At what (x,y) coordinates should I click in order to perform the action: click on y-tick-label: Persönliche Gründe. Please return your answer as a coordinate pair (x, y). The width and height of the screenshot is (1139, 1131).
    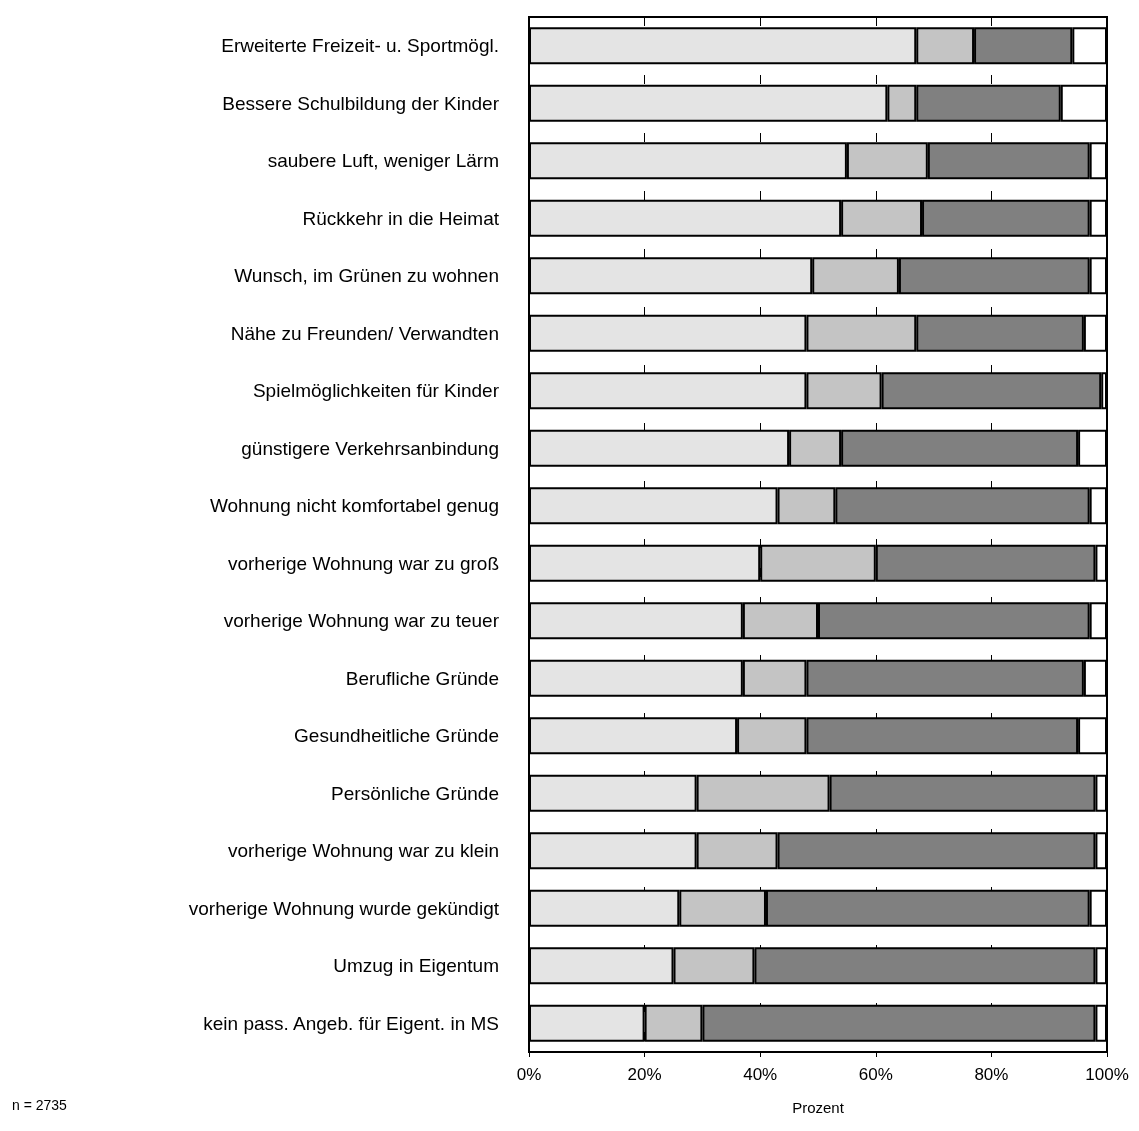
    Looking at the image, I should click on (415, 793).